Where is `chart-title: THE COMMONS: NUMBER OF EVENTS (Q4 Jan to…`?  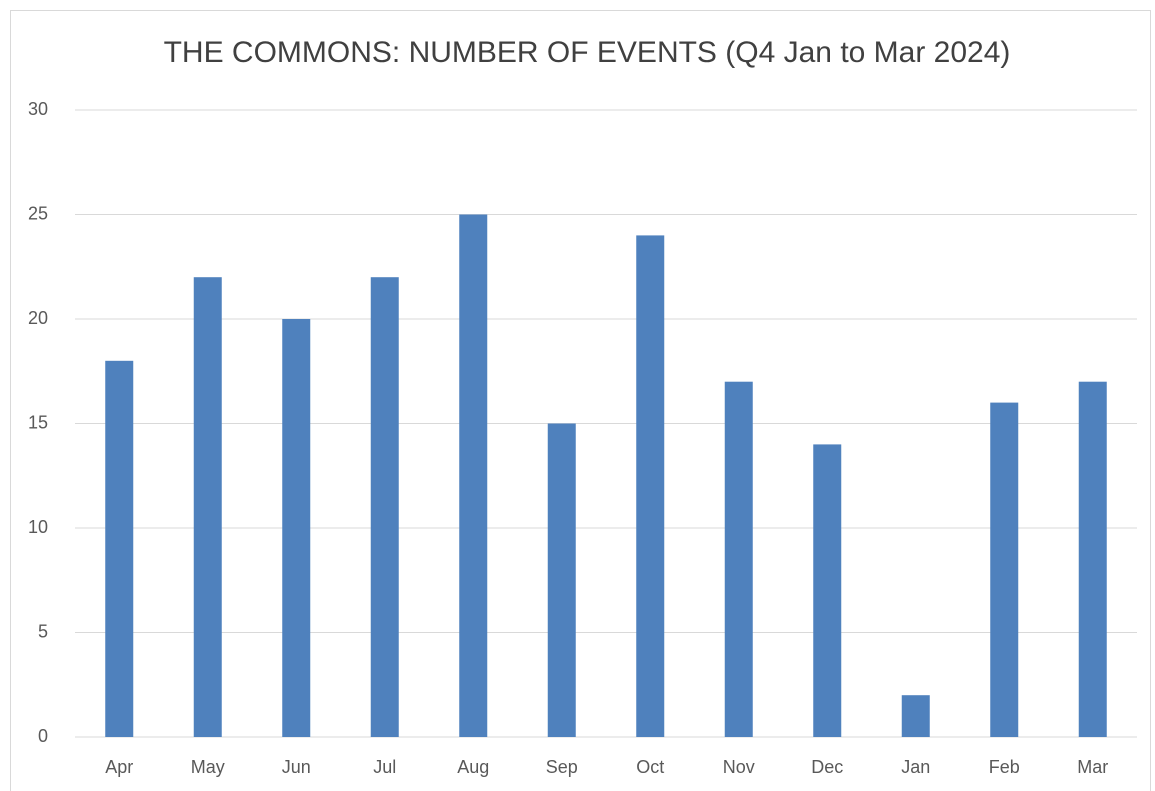 chart-title: THE COMMONS: NUMBER OF EVENTS (Q4 Jan to… is located at coordinates (587, 52).